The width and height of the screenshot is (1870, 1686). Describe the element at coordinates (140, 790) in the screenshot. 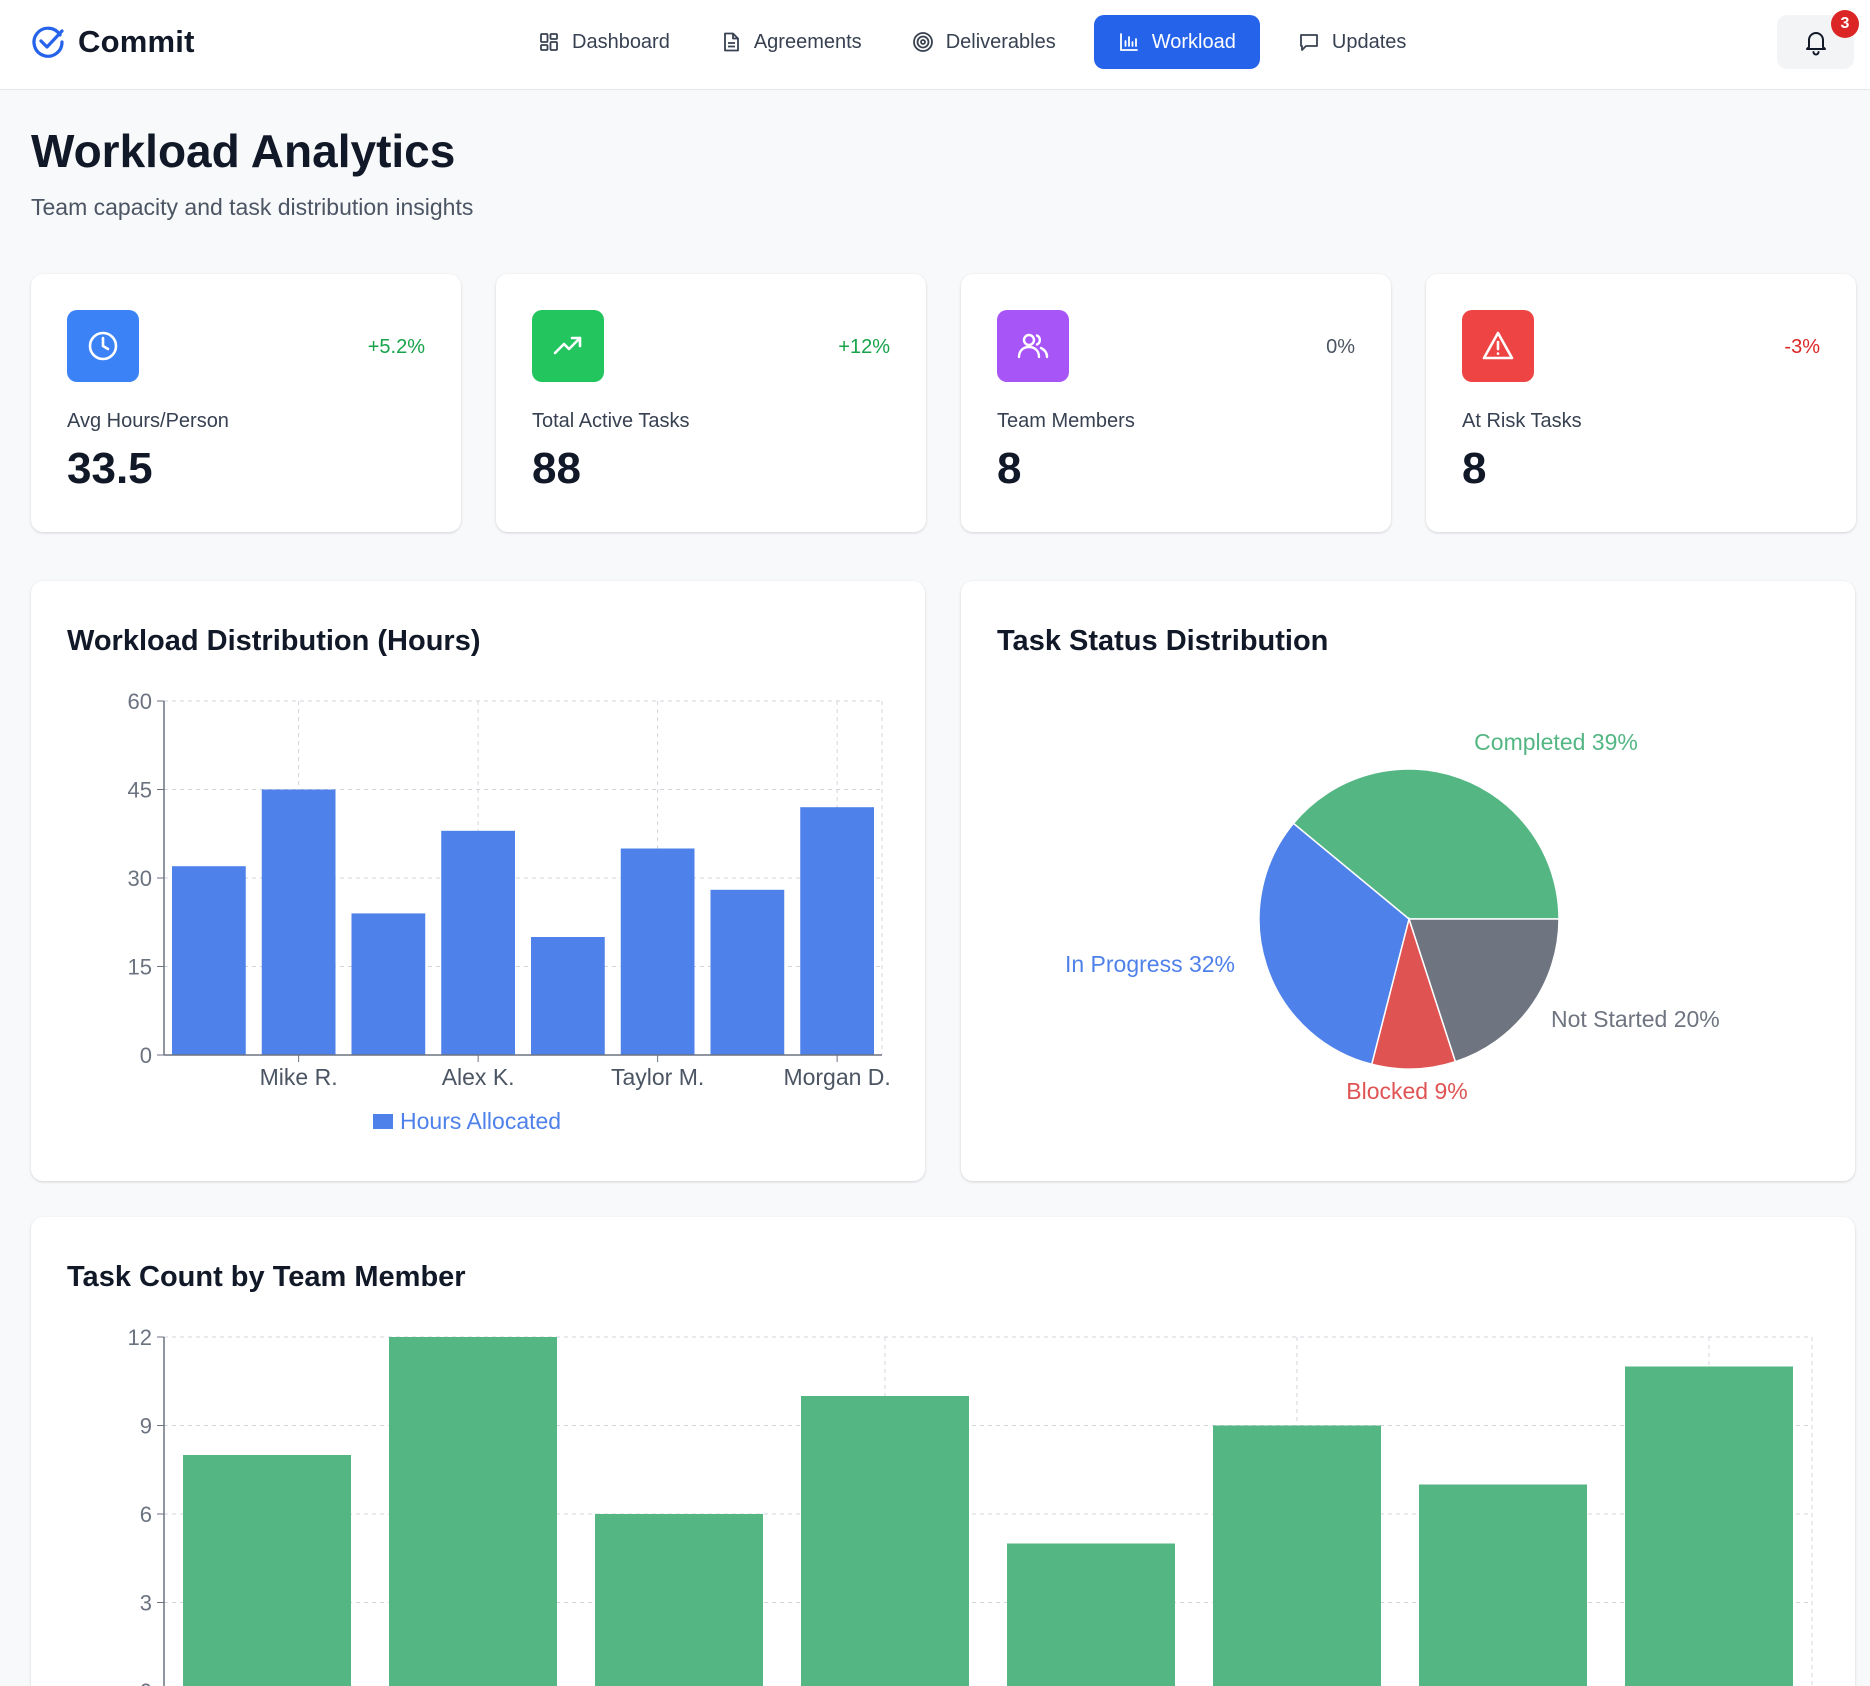

I see `y-tick-label: 45` at that location.